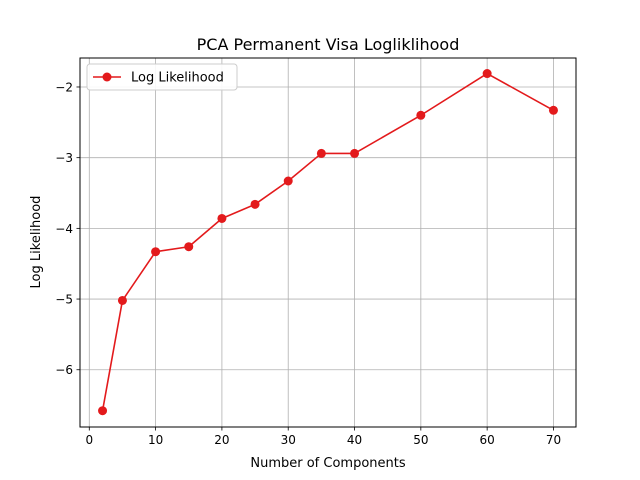 The width and height of the screenshot is (640, 480). I want to click on y-tick-label: −3, so click(64, 158).